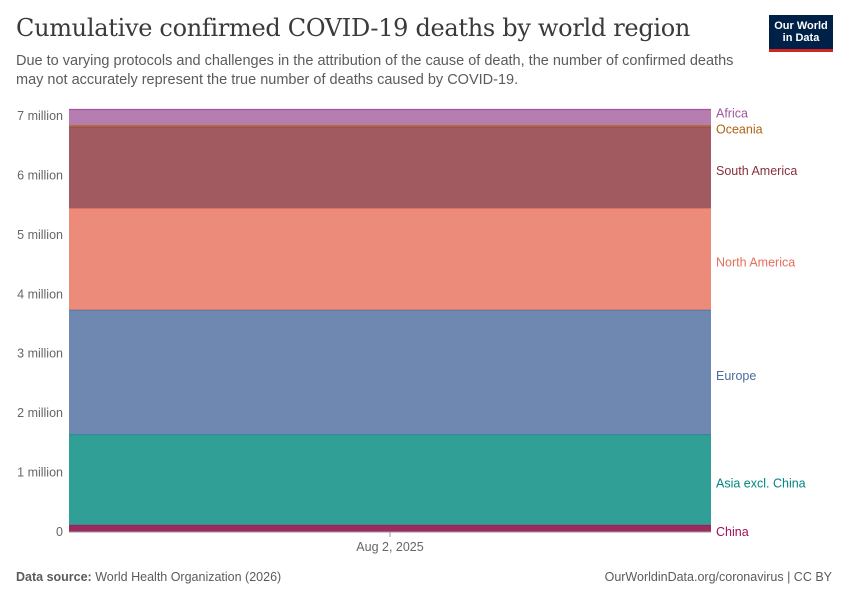  Describe the element at coordinates (390, 528) in the screenshot. I see `area-china` at that location.